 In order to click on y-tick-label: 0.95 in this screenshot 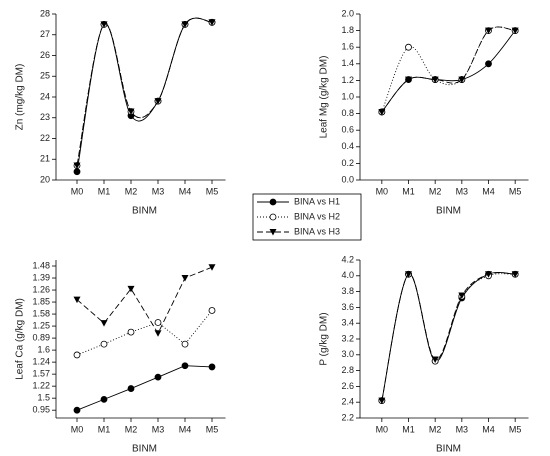, I will do `click(41, 410)`.